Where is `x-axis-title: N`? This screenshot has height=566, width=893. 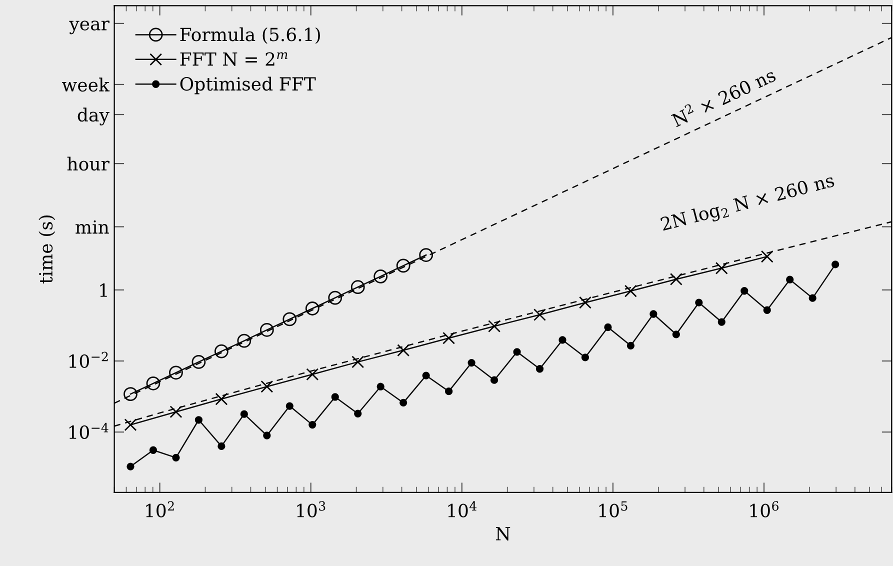
x-axis-title: N is located at coordinates (503, 534).